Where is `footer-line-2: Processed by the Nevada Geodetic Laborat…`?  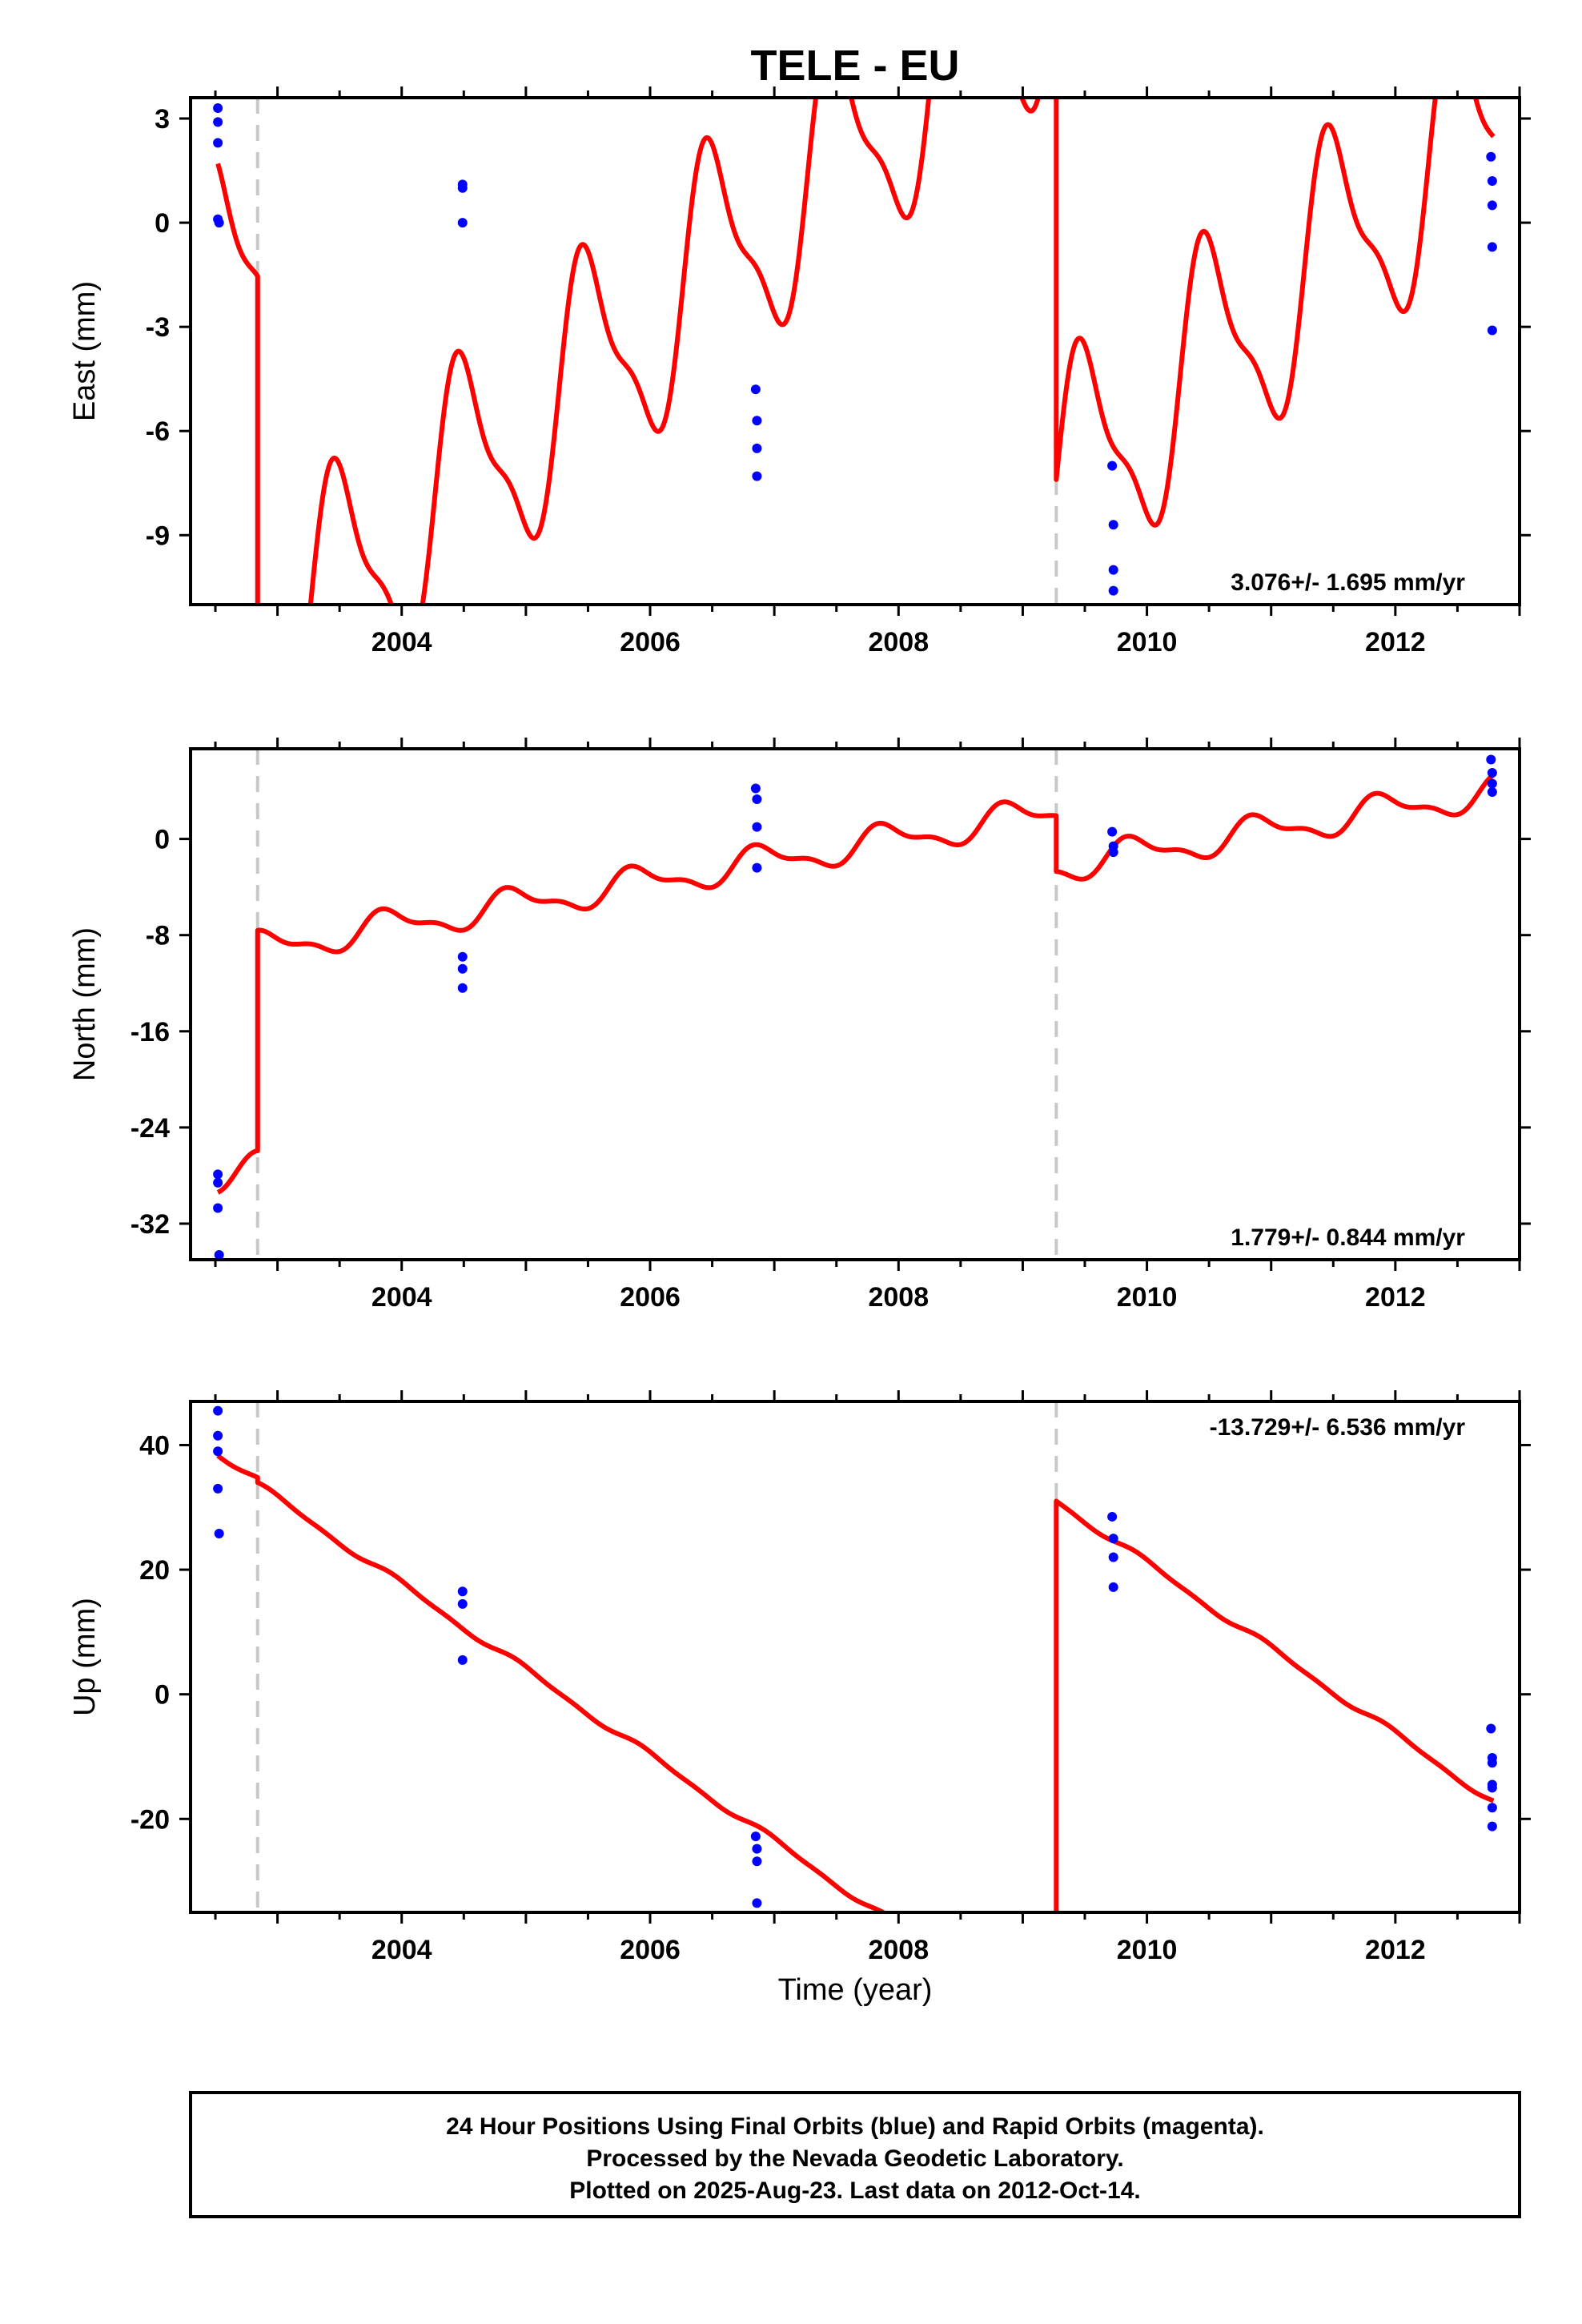
footer-line-2: Processed by the Nevada Geodetic Laborat… is located at coordinates (854, 2158).